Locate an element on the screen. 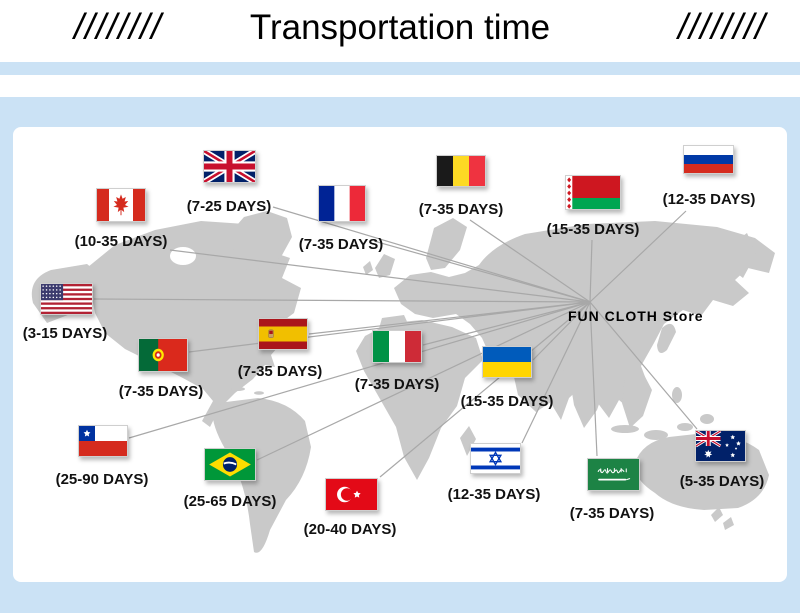  brazil-transit-days: (25-65 DAYS) is located at coordinates (230, 501).